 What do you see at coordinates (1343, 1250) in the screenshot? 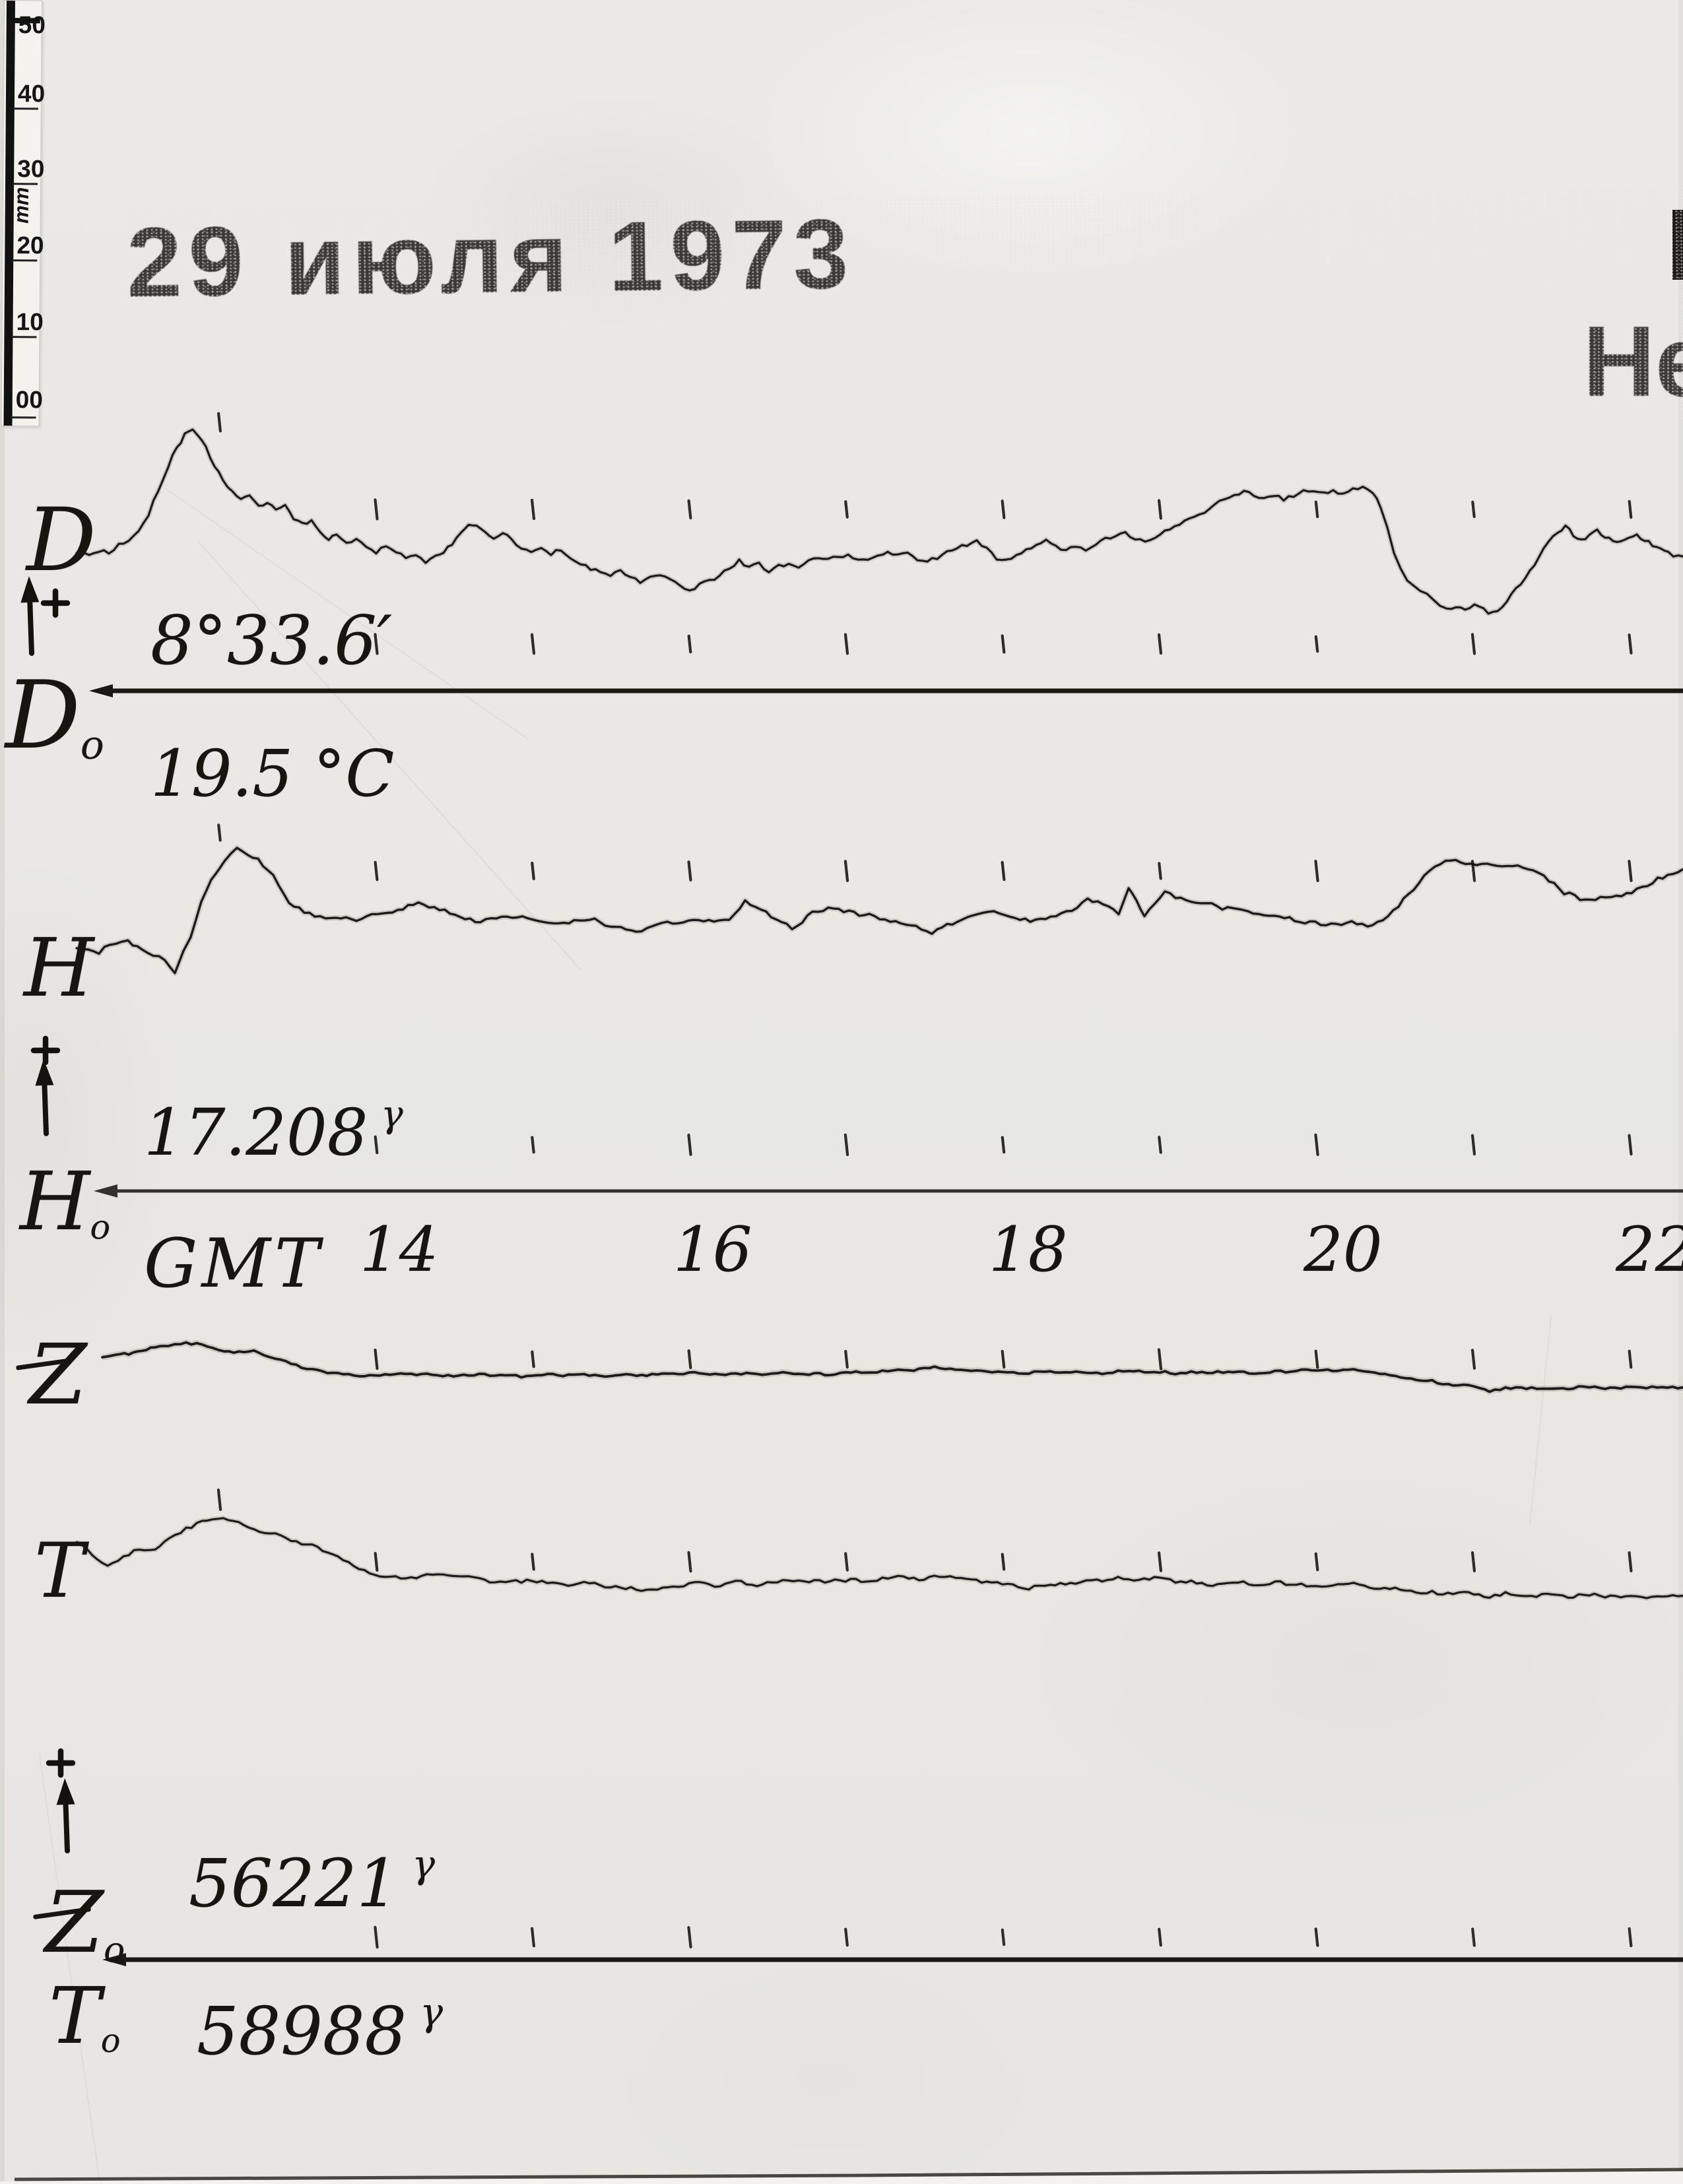
I see `hour-label-20: 20` at bounding box center [1343, 1250].